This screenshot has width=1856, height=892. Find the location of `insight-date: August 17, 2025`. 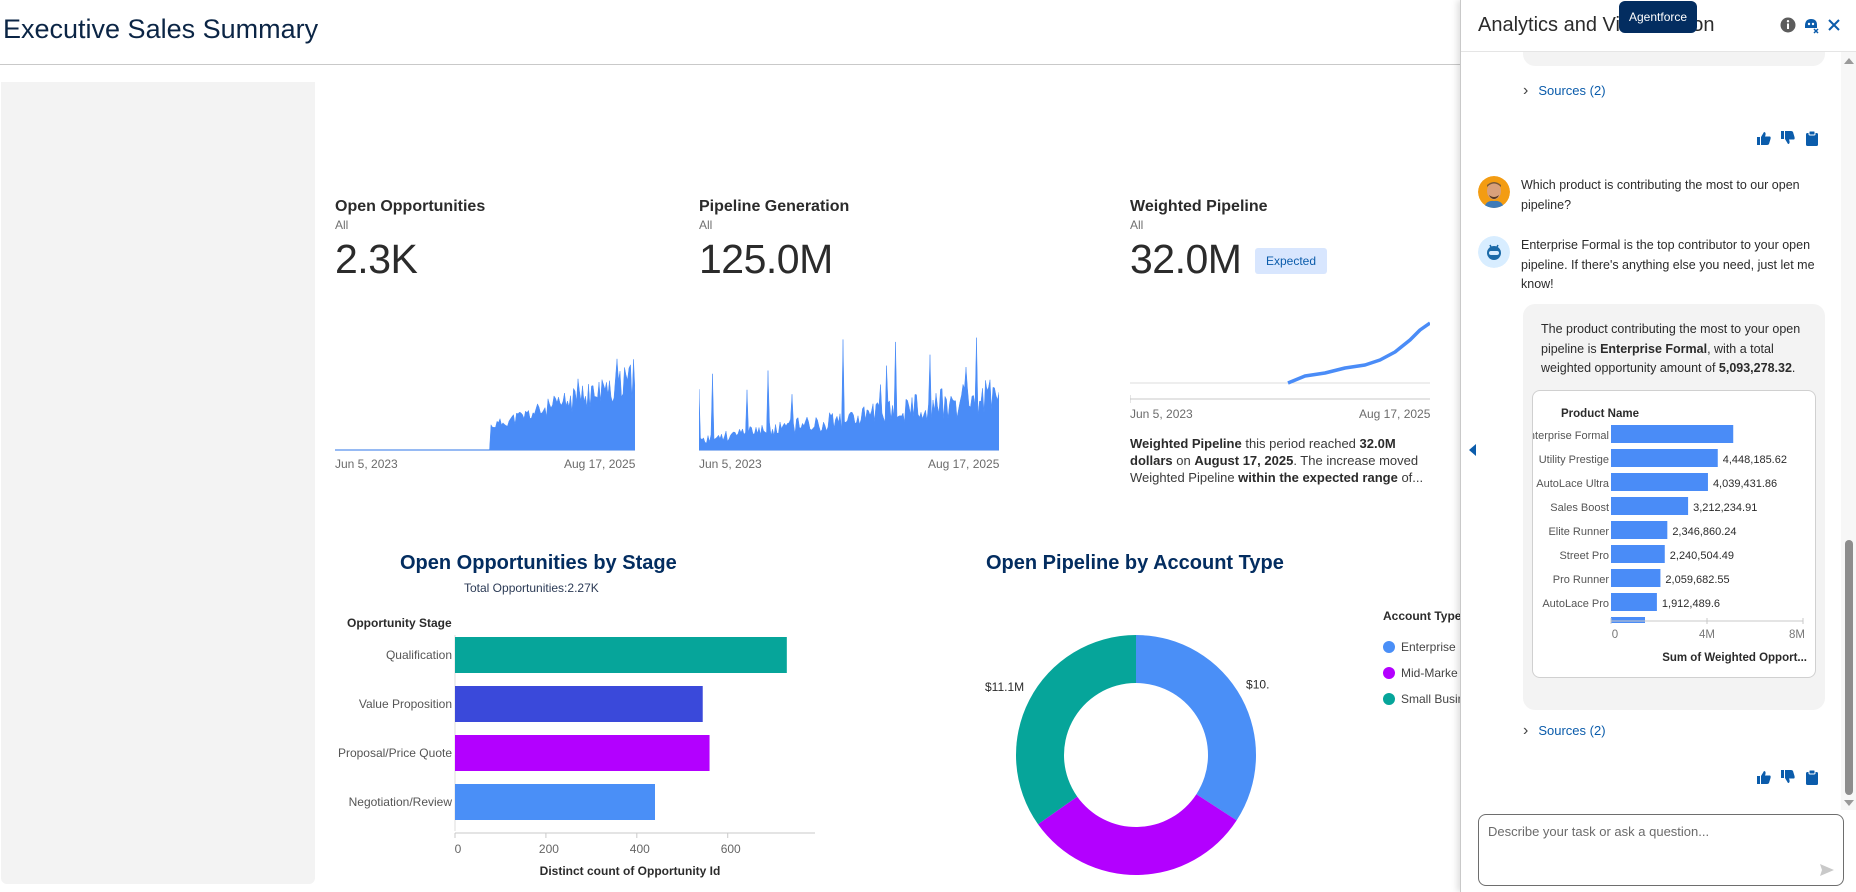

insight-date: August 17, 2025 is located at coordinates (1244, 460).